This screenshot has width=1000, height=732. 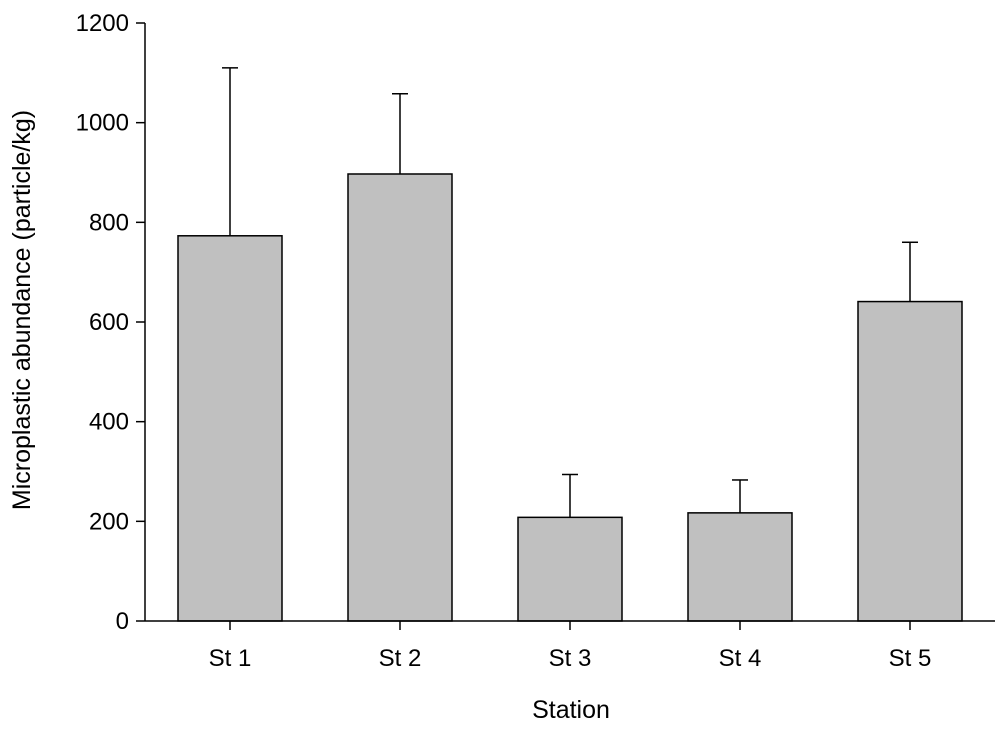 What do you see at coordinates (102, 123) in the screenshot?
I see `y-tick-label: 1000` at bounding box center [102, 123].